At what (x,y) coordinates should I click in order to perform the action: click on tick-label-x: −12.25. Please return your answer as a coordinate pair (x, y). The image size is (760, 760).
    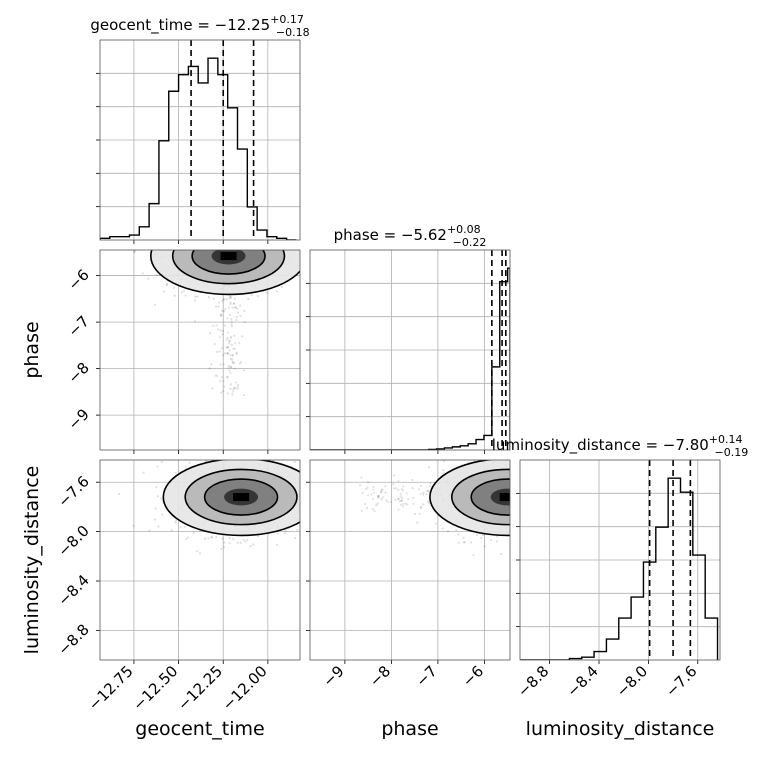
    Looking at the image, I should click on (200, 688).